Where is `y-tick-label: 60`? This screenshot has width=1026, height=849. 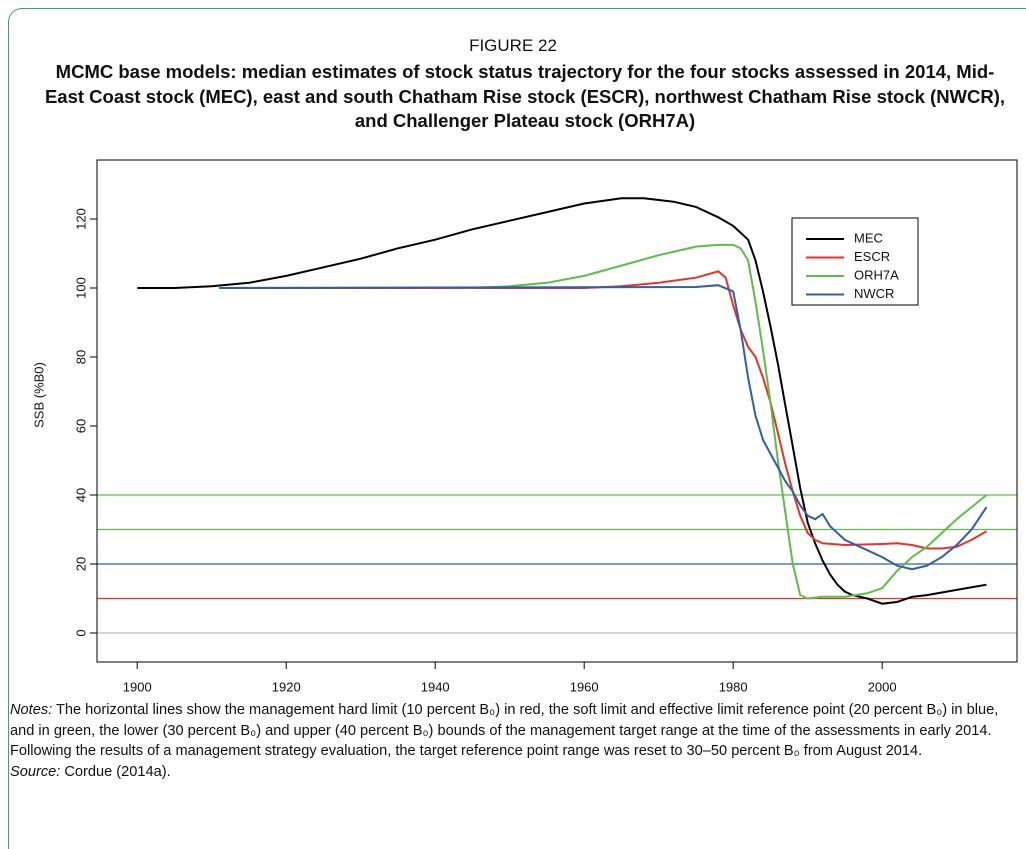
y-tick-label: 60 is located at coordinates (80, 426).